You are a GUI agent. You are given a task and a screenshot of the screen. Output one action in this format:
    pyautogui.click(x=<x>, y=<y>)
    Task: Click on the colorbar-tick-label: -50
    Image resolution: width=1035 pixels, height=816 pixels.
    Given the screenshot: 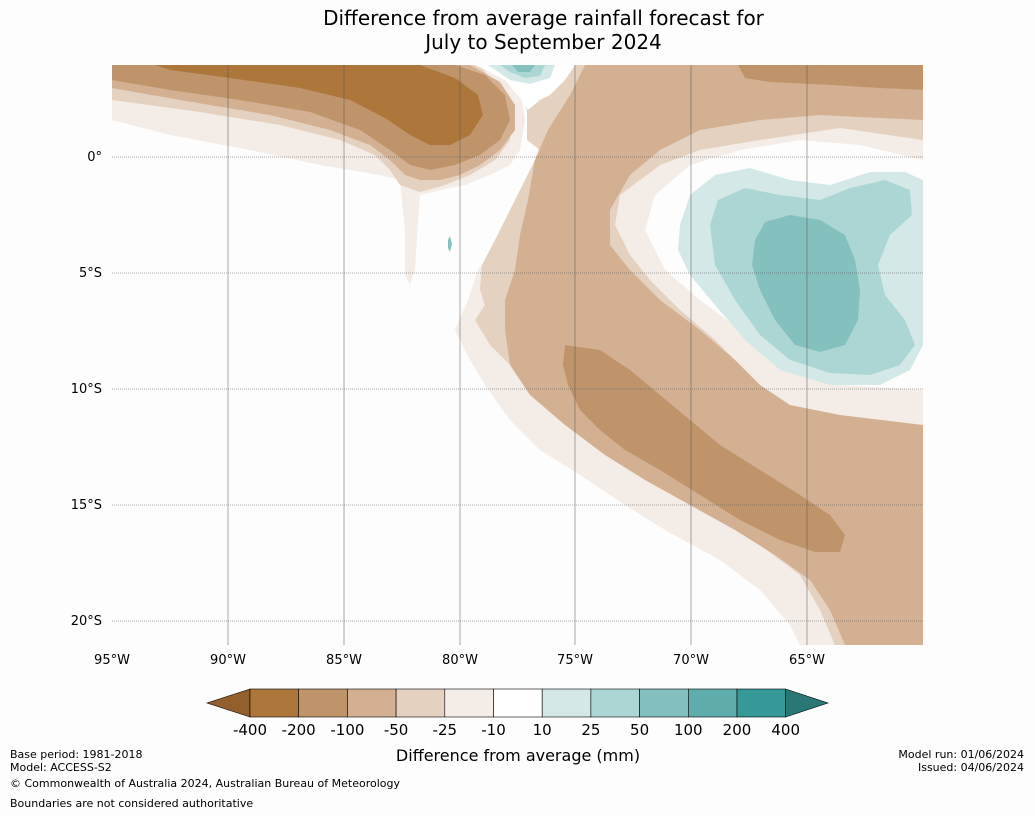 What is the action you would take?
    pyautogui.click(x=396, y=730)
    